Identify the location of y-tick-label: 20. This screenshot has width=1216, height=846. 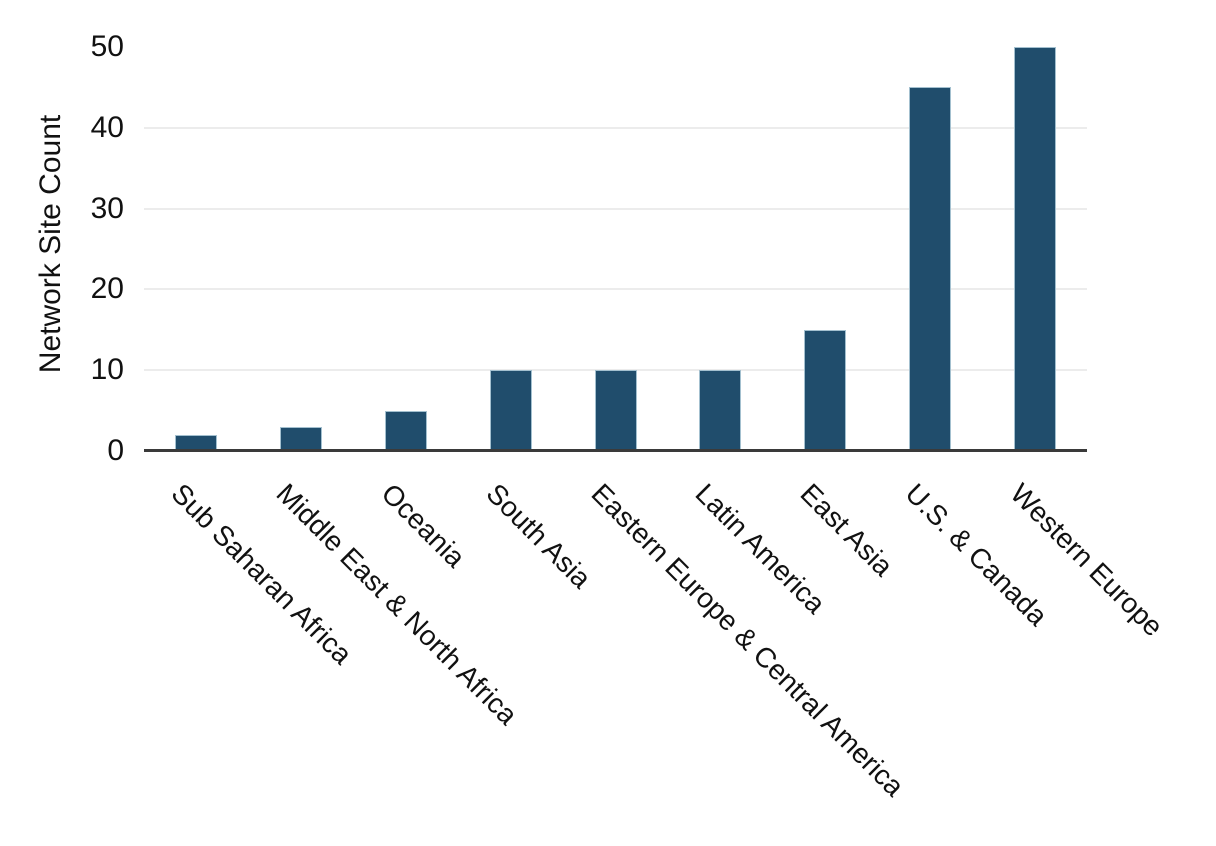
(107, 289).